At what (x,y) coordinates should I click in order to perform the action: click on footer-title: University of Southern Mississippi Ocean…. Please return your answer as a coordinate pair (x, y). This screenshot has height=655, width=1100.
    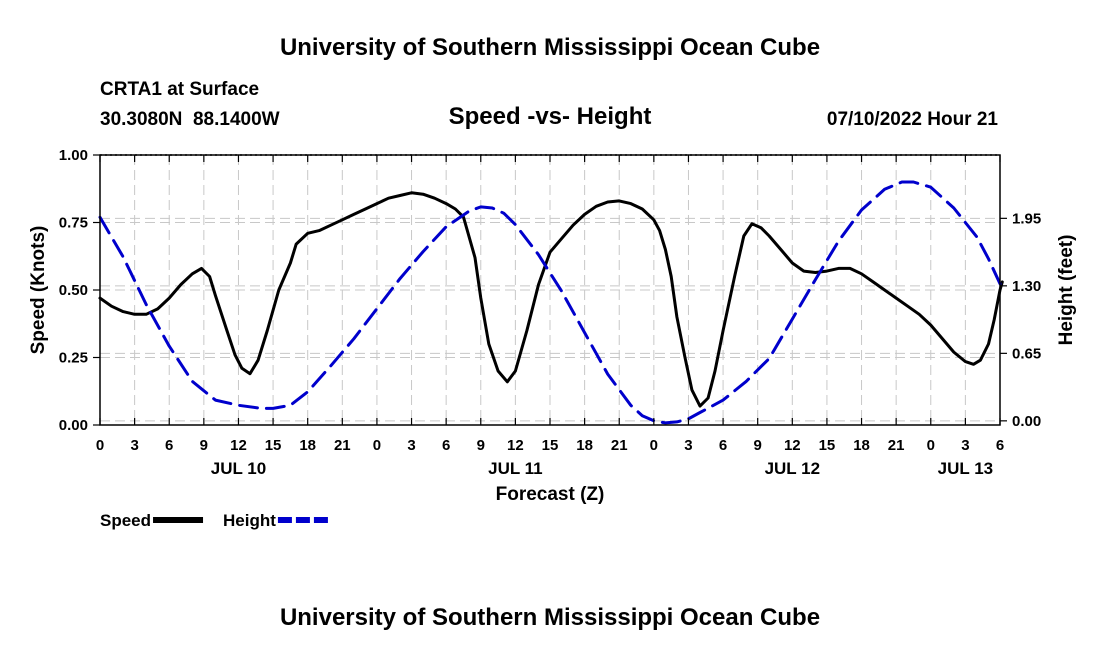
    Looking at the image, I should click on (550, 617).